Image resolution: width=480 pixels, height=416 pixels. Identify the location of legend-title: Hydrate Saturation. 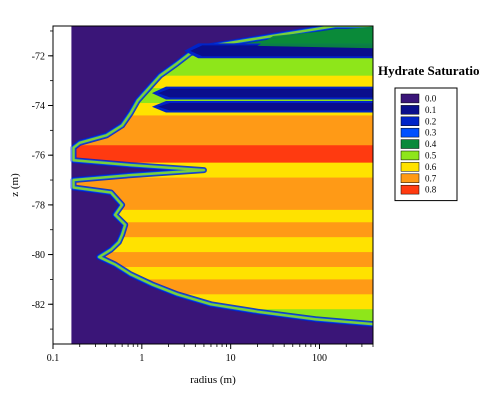
(429, 70).